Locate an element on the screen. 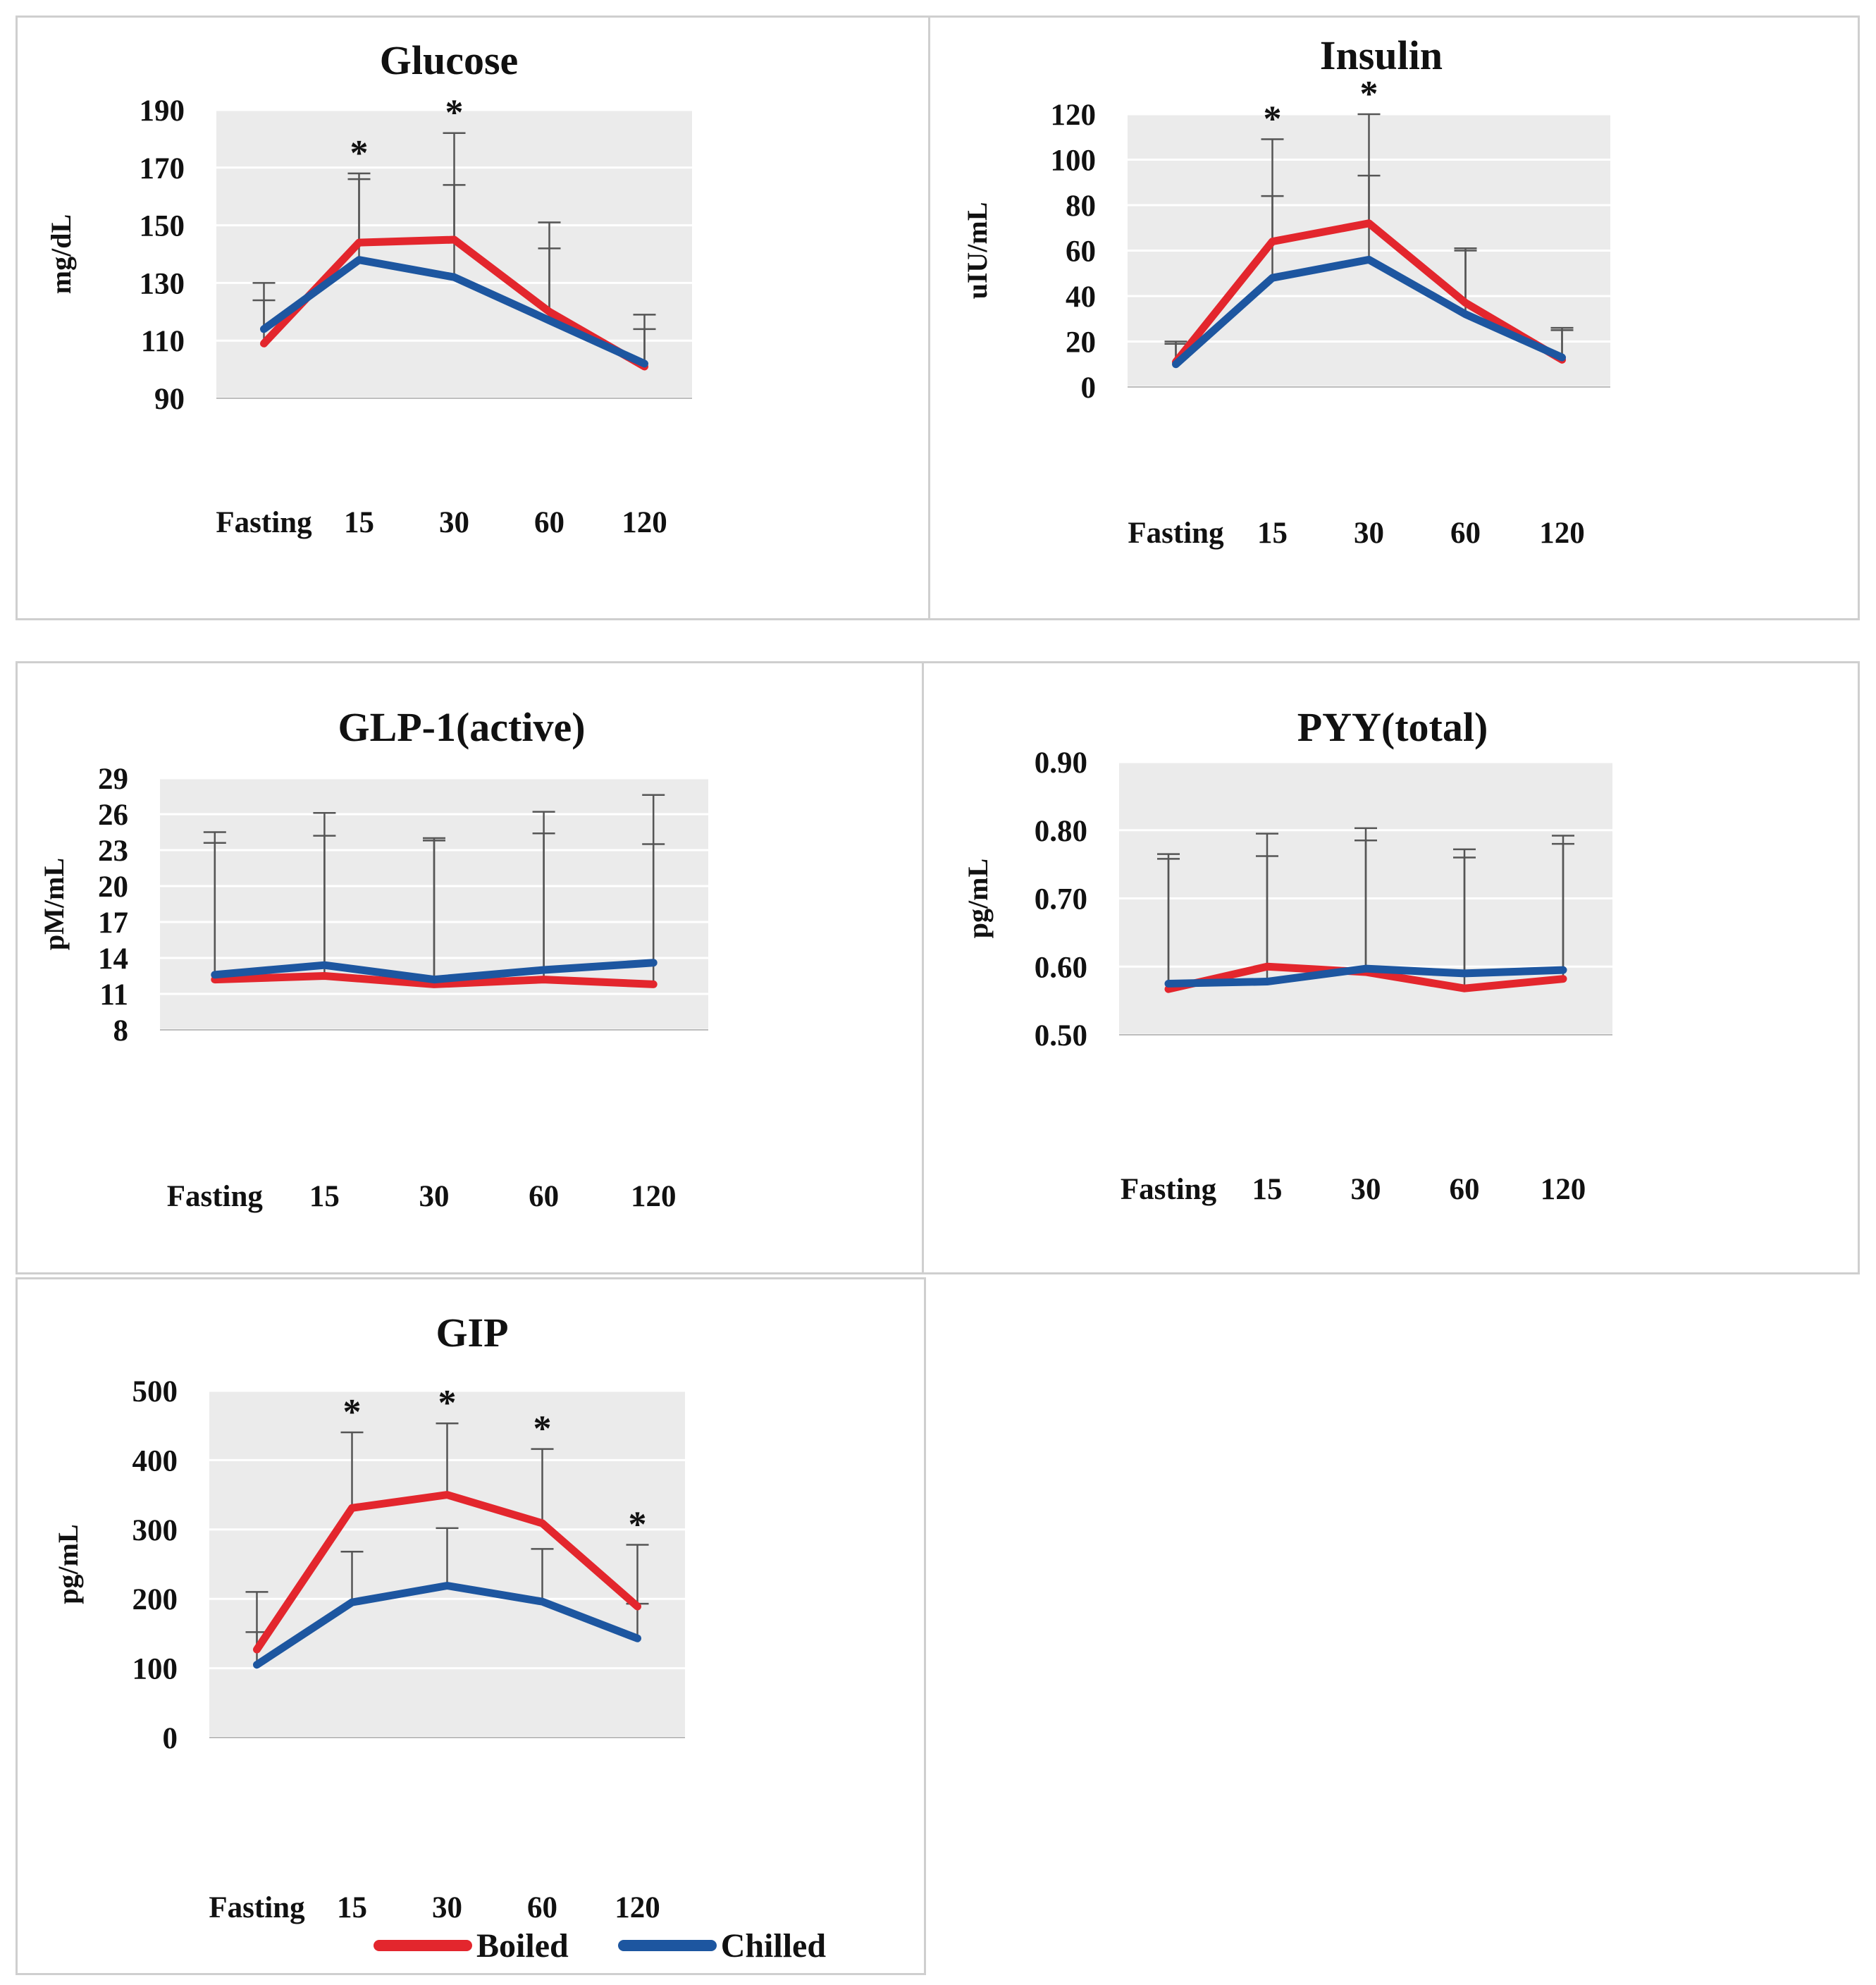 The height and width of the screenshot is (1985, 1876). legend-swatch-chilled is located at coordinates (667, 1946).